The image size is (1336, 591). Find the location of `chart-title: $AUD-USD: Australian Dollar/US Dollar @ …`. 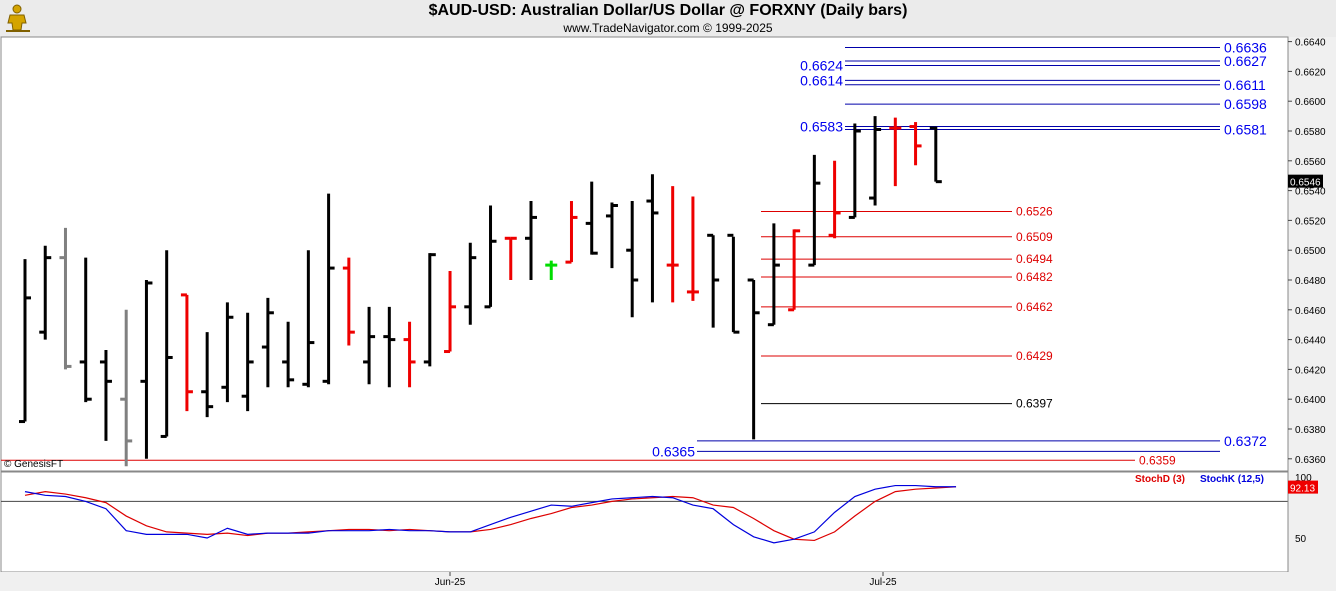

chart-title: $AUD-USD: Australian Dollar/US Dollar @ … is located at coordinates (668, 10).